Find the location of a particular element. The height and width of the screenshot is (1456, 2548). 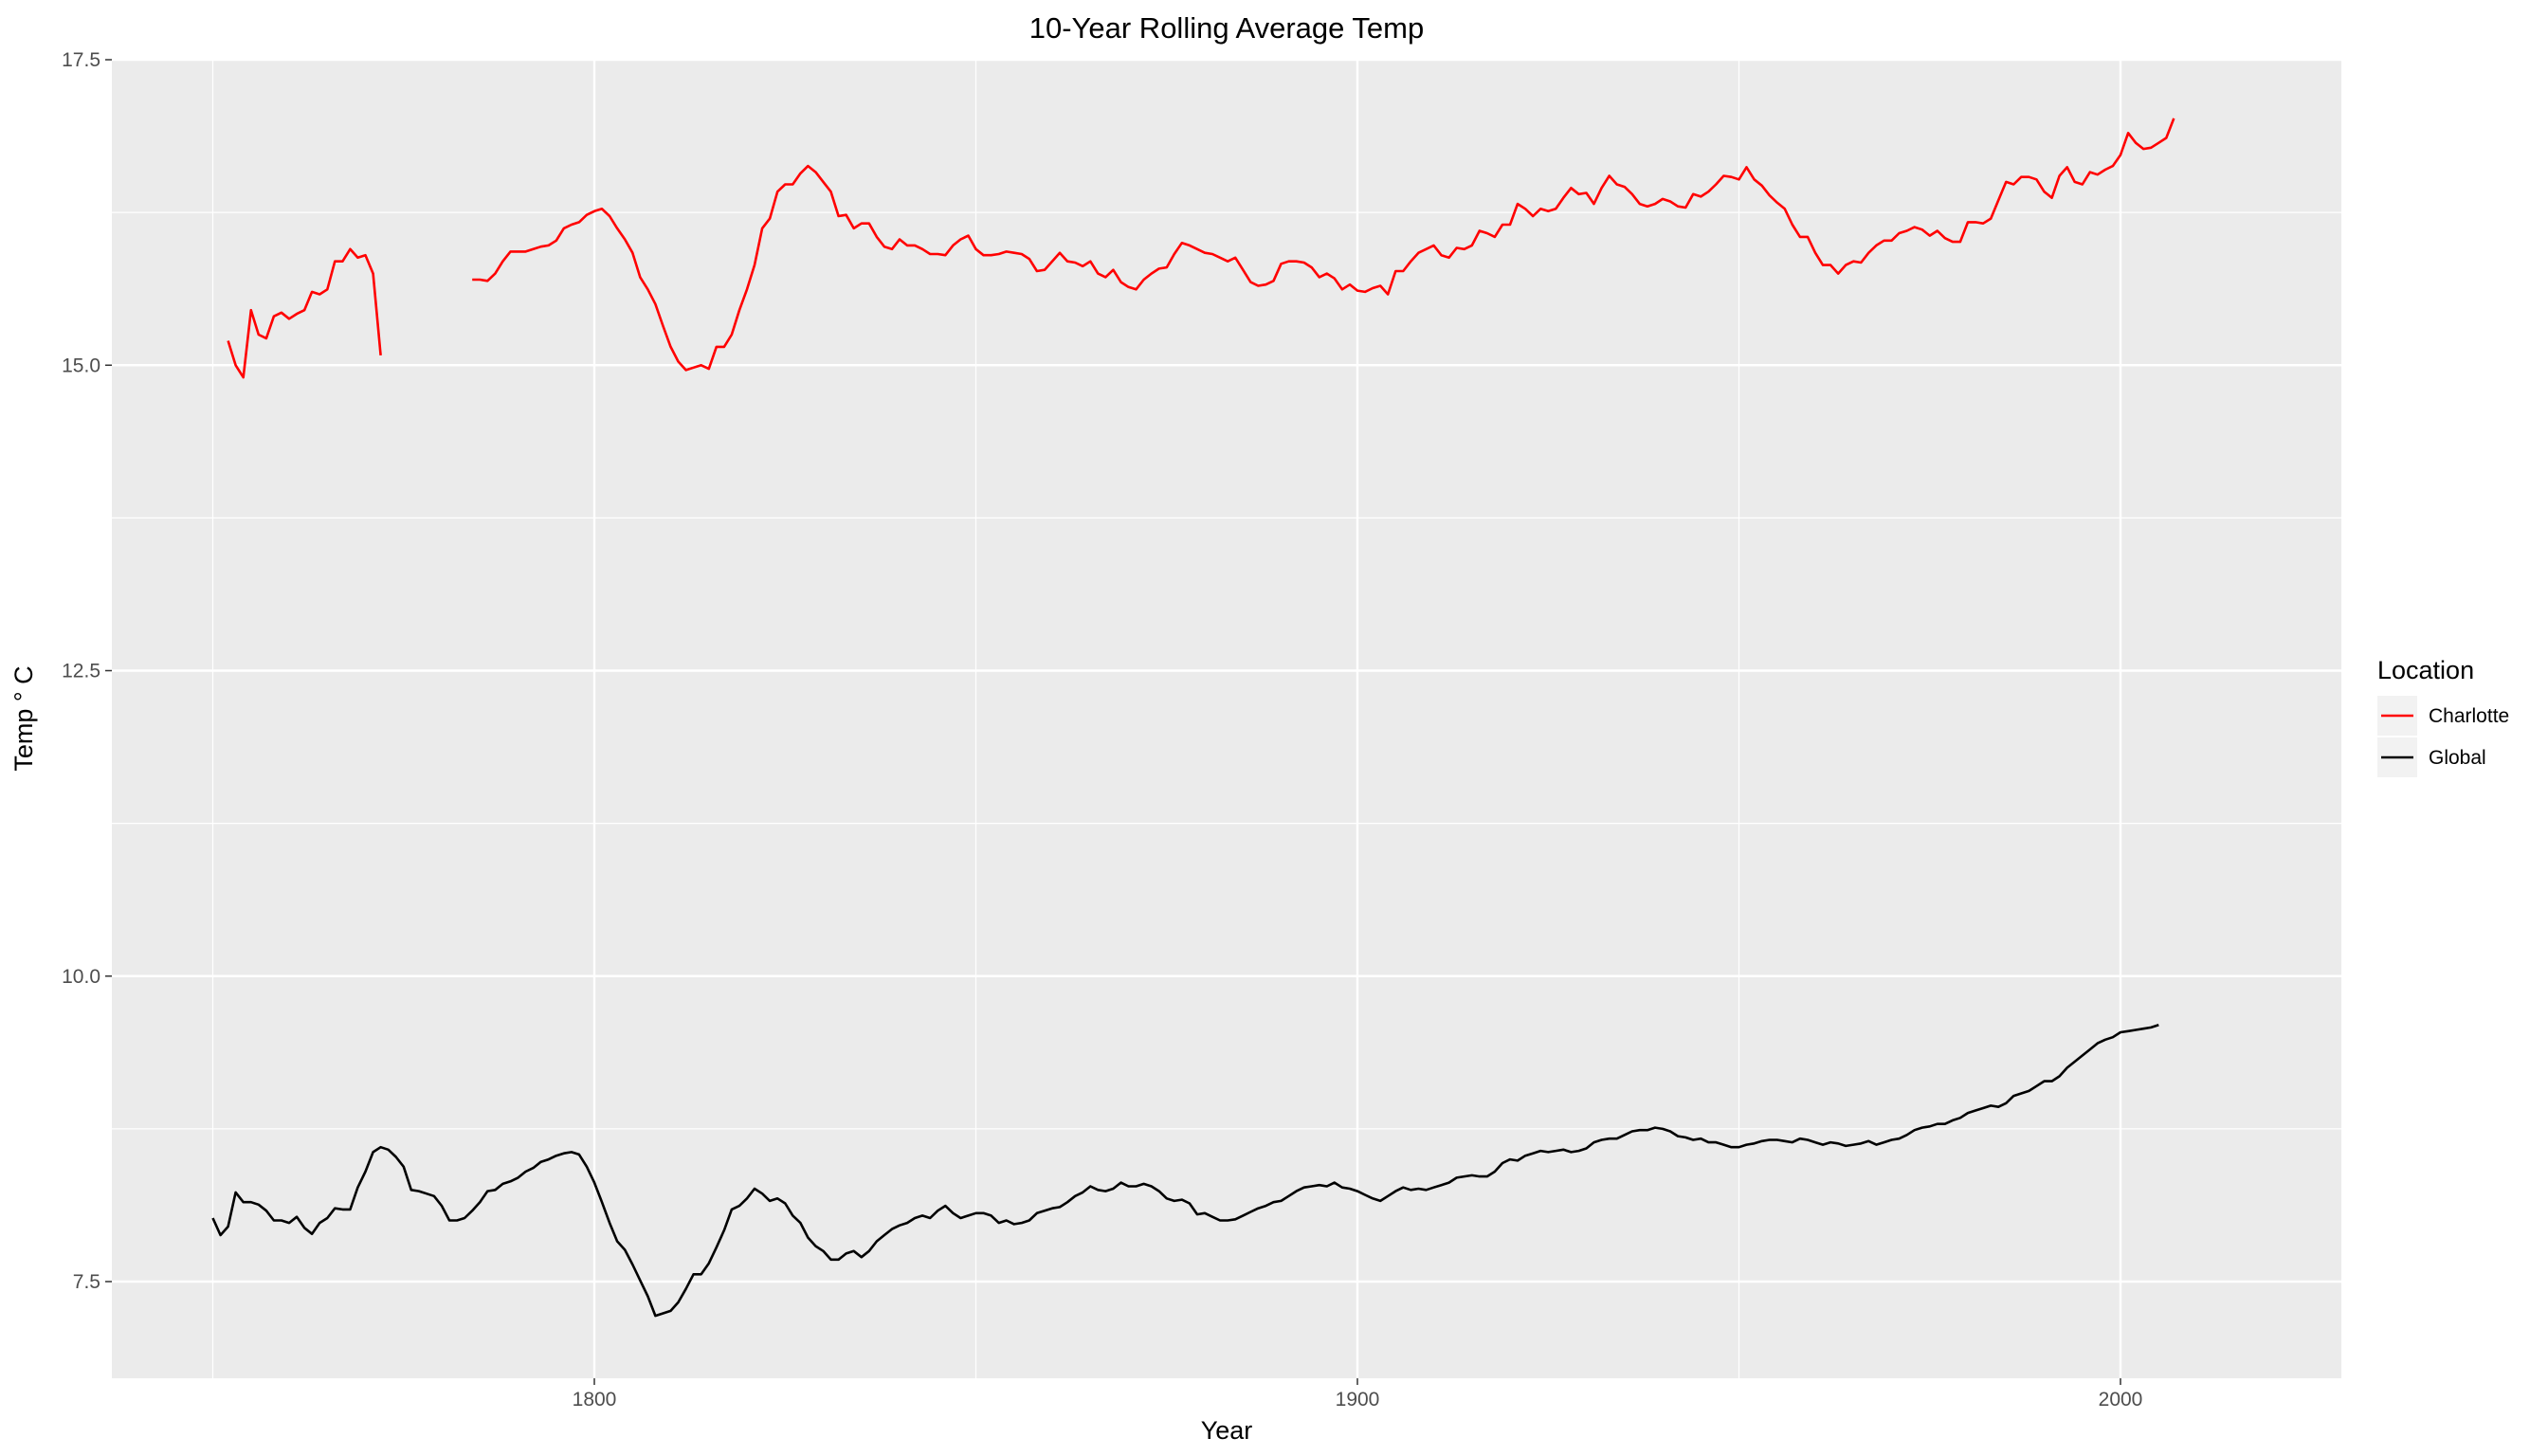

x-tick-label: 1900 is located at coordinates (1358, 1399).